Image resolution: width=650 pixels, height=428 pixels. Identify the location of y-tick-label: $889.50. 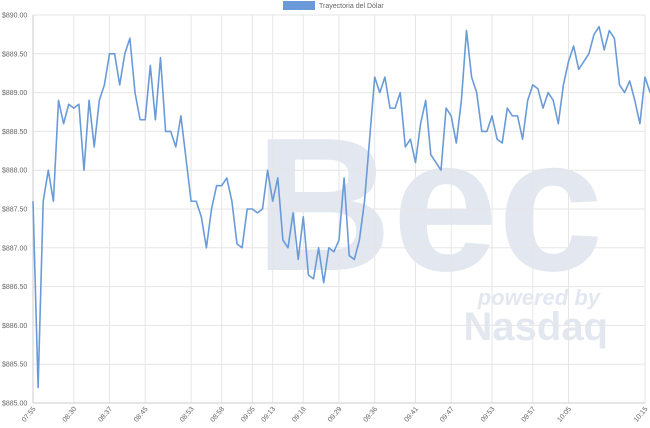
(14, 54).